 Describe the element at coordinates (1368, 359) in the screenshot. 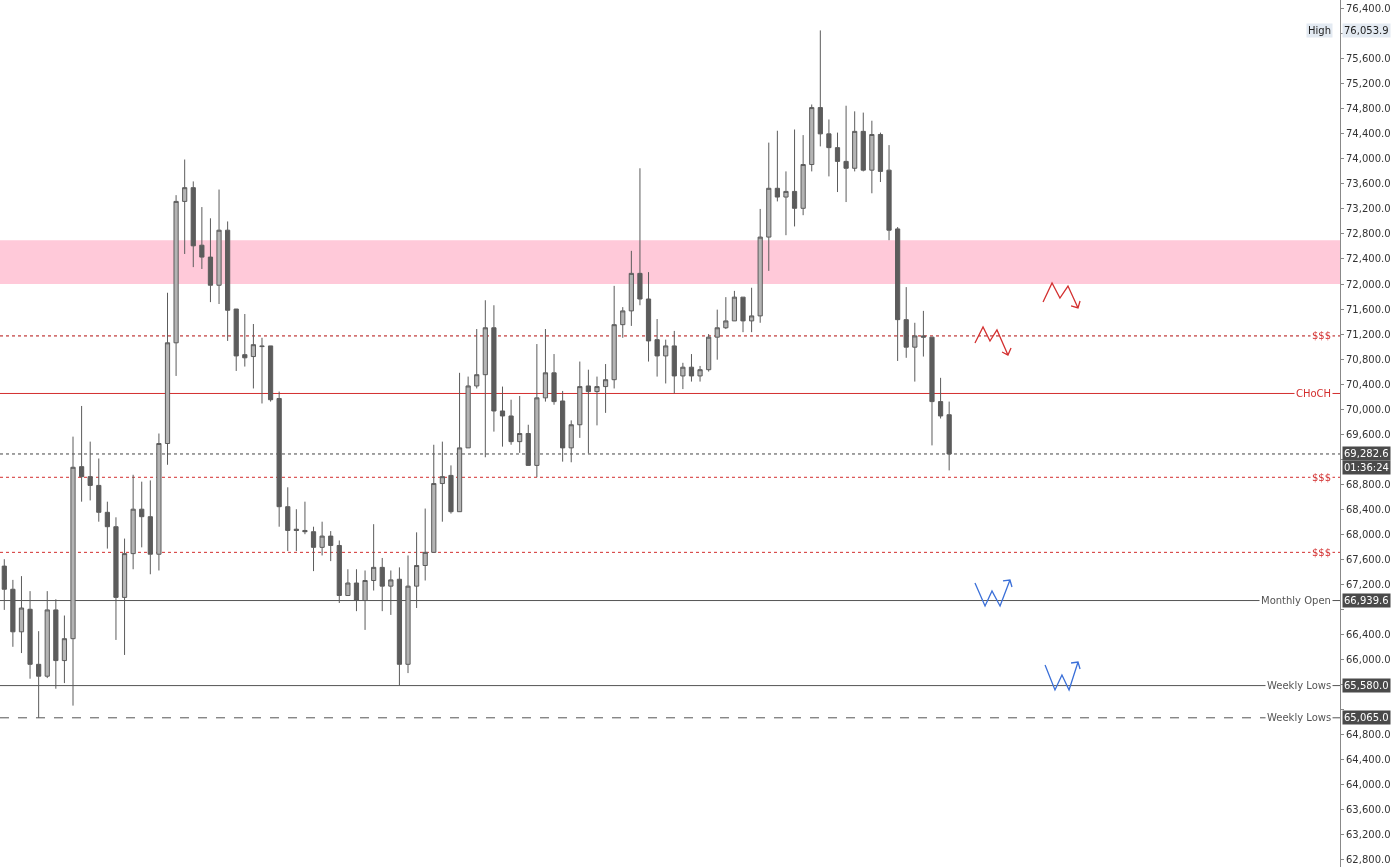

I see `y-tick-label: 70,800.0` at that location.